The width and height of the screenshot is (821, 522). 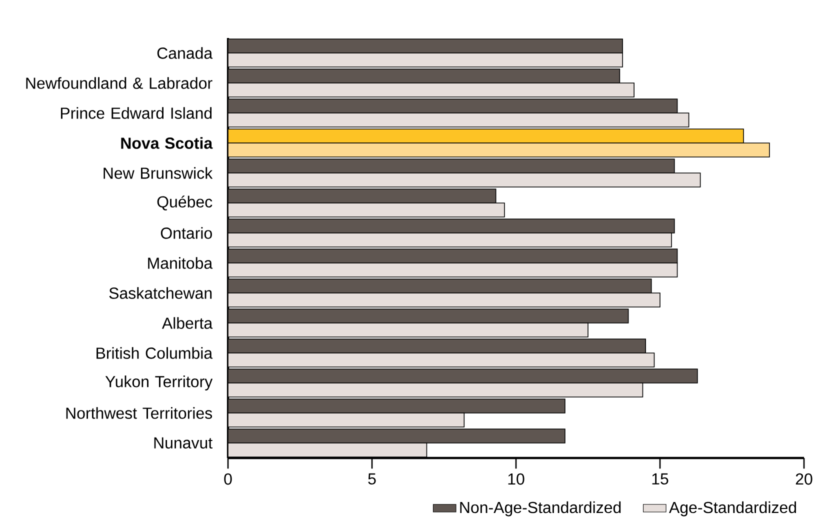 I want to click on y-tick-label: Saskatchewan, so click(x=160, y=293).